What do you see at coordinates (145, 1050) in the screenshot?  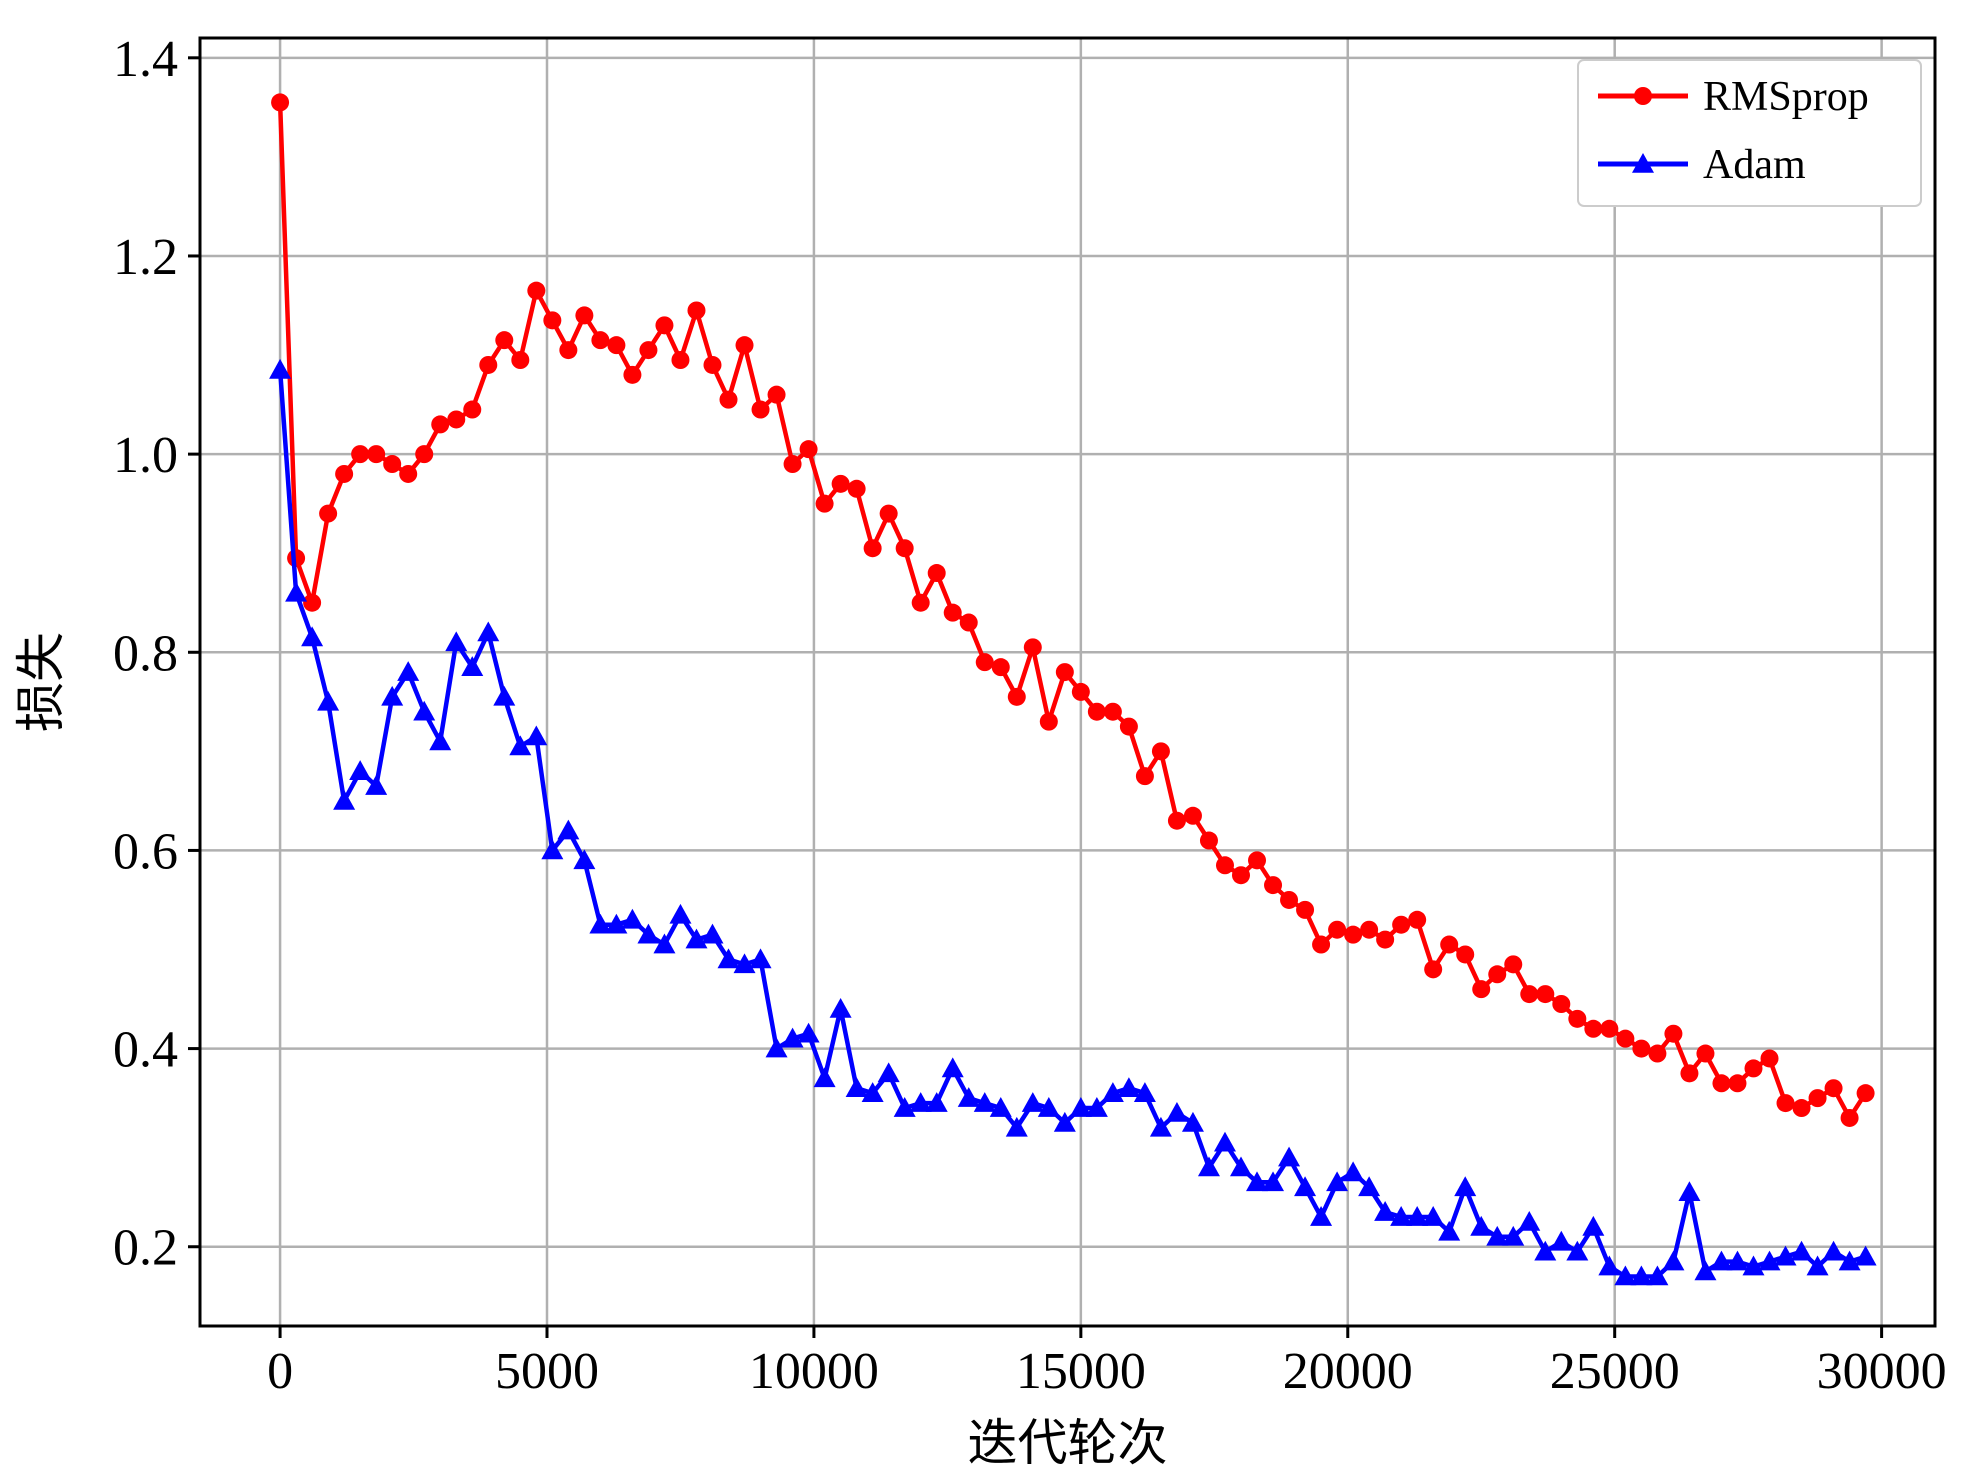 I see `y-tick-label: 0.4` at bounding box center [145, 1050].